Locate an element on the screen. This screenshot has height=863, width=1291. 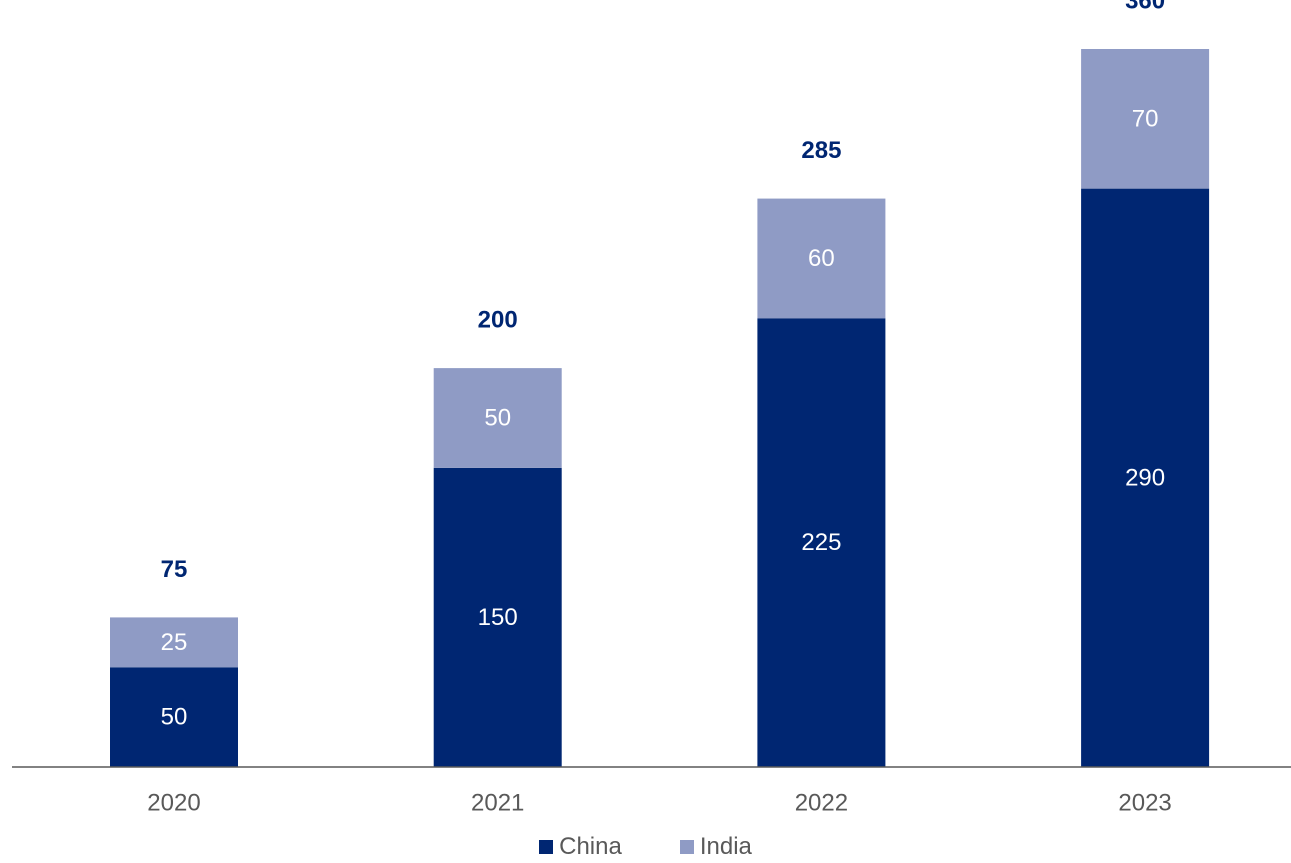
bar-india-2023 is located at coordinates (1145, 119).